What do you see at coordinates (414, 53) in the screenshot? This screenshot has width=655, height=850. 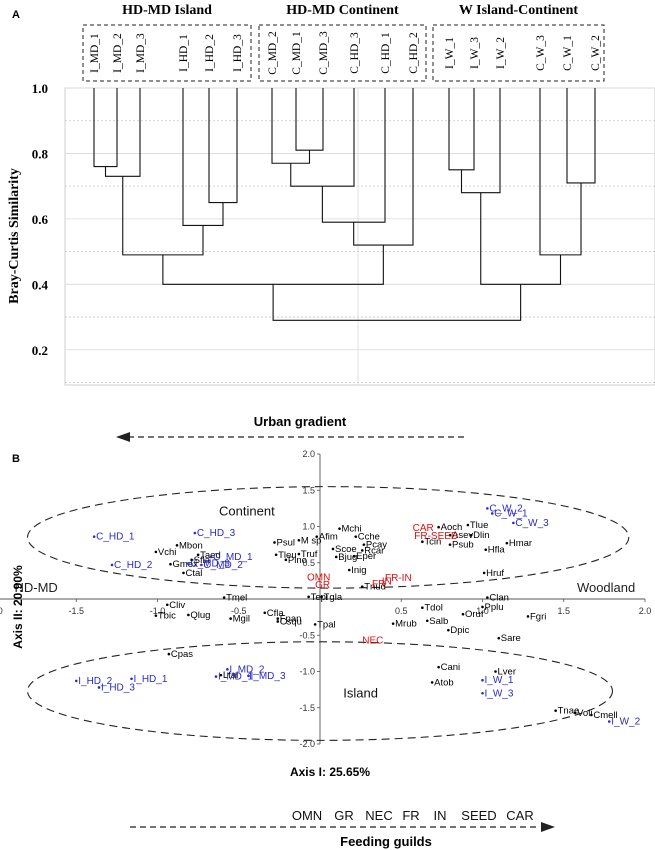 I see `leaf-label: C_HD_2` at bounding box center [414, 53].